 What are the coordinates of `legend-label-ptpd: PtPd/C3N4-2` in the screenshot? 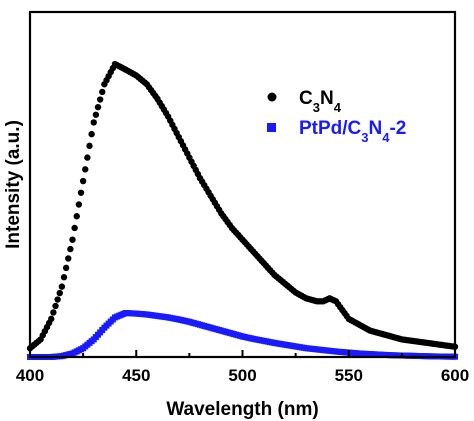 It's located at (352, 131).